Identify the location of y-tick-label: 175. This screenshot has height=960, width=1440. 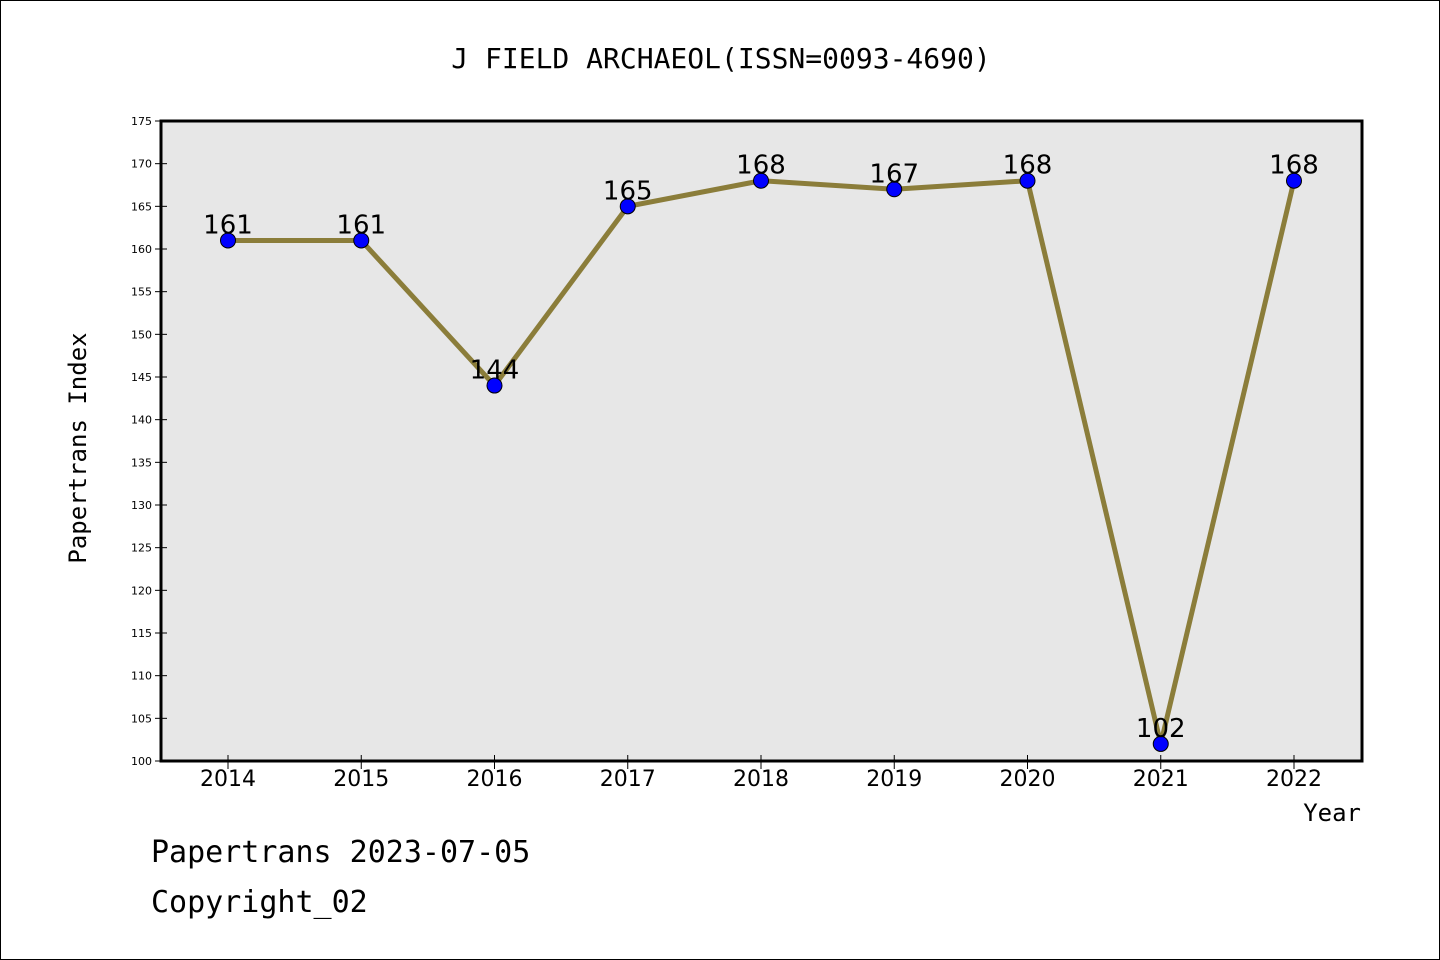
(141, 121).